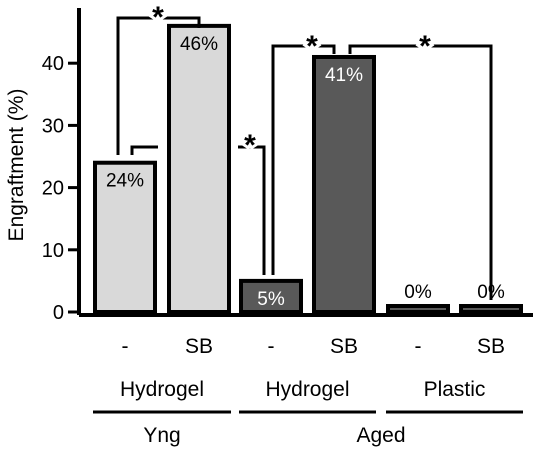 The height and width of the screenshot is (451, 539). I want to click on y-tick-label: 10, so click(53, 251).